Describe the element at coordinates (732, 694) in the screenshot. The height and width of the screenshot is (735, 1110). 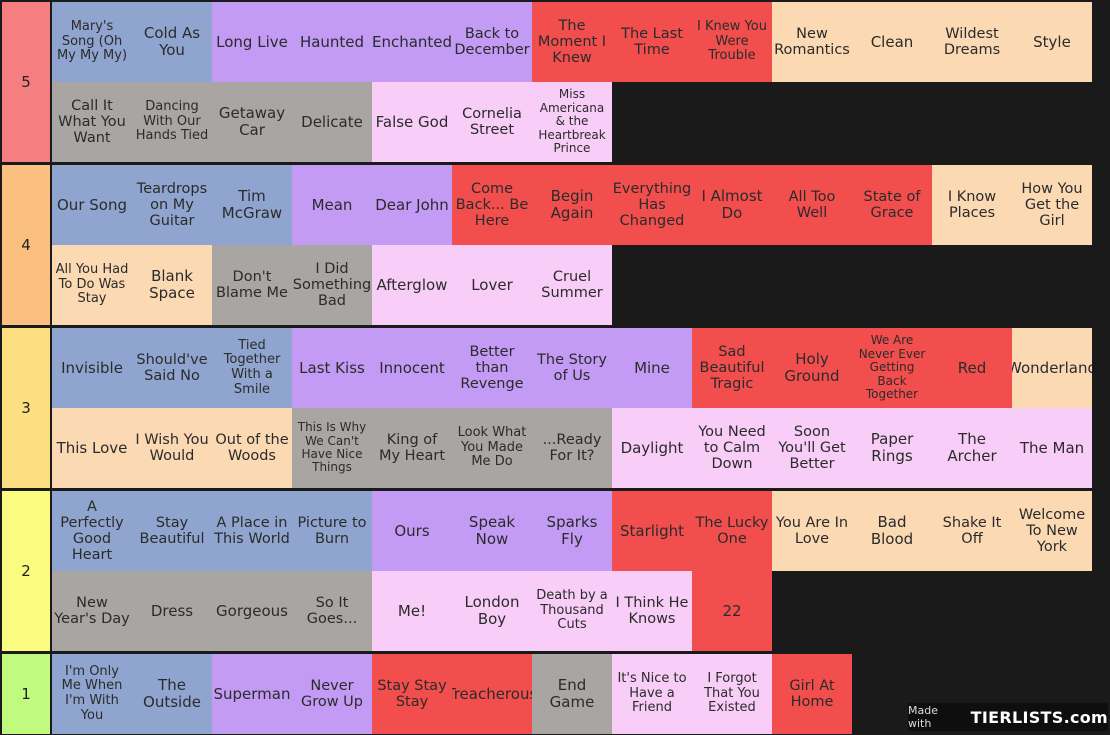
I see `tier-item: I Forgot That You Existed` at that location.